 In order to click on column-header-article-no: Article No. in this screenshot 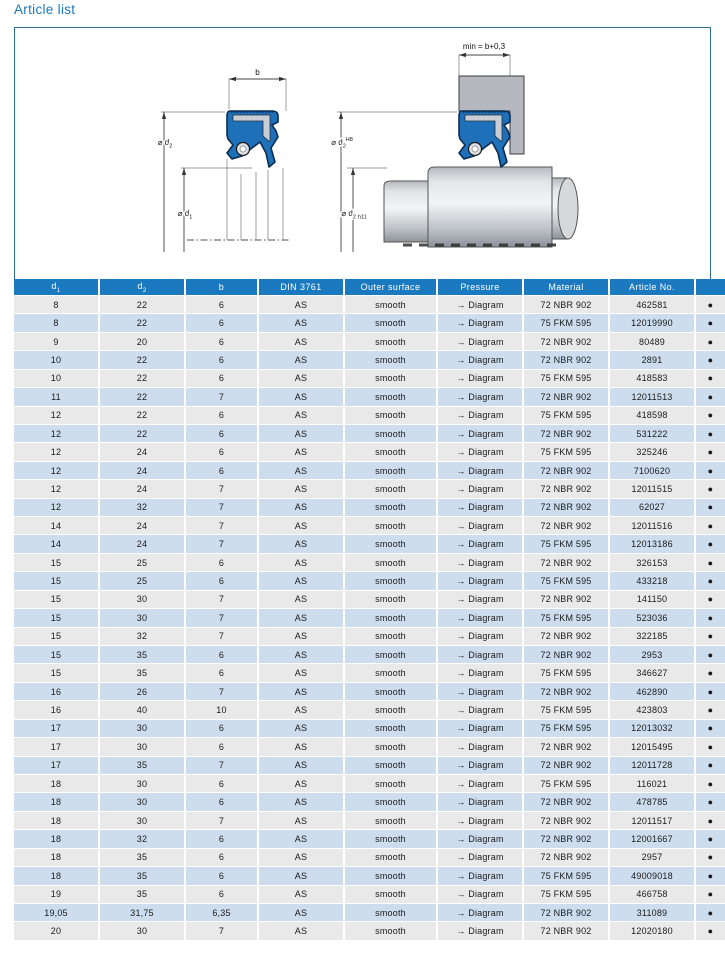, I will do `click(653, 287)`.